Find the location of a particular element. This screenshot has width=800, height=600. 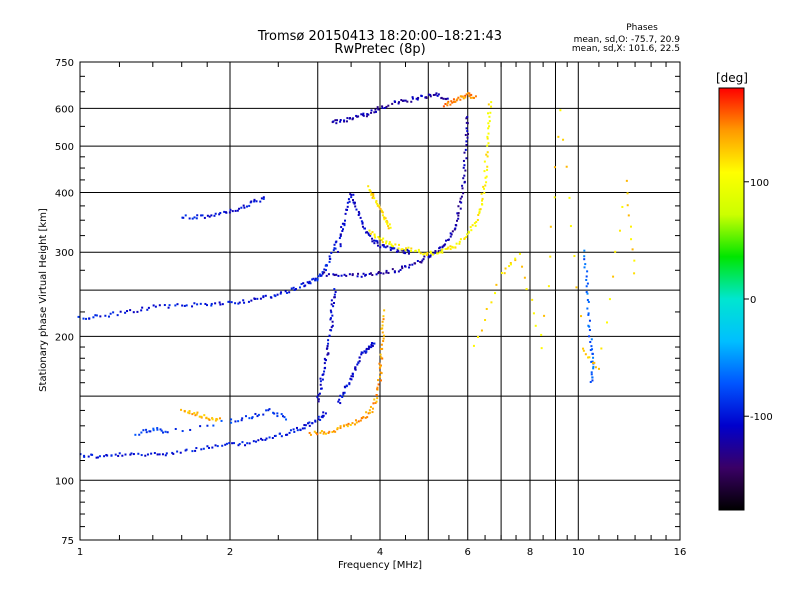

colorbar-ticks: 100 0 -100 is located at coordinates (758, 300).